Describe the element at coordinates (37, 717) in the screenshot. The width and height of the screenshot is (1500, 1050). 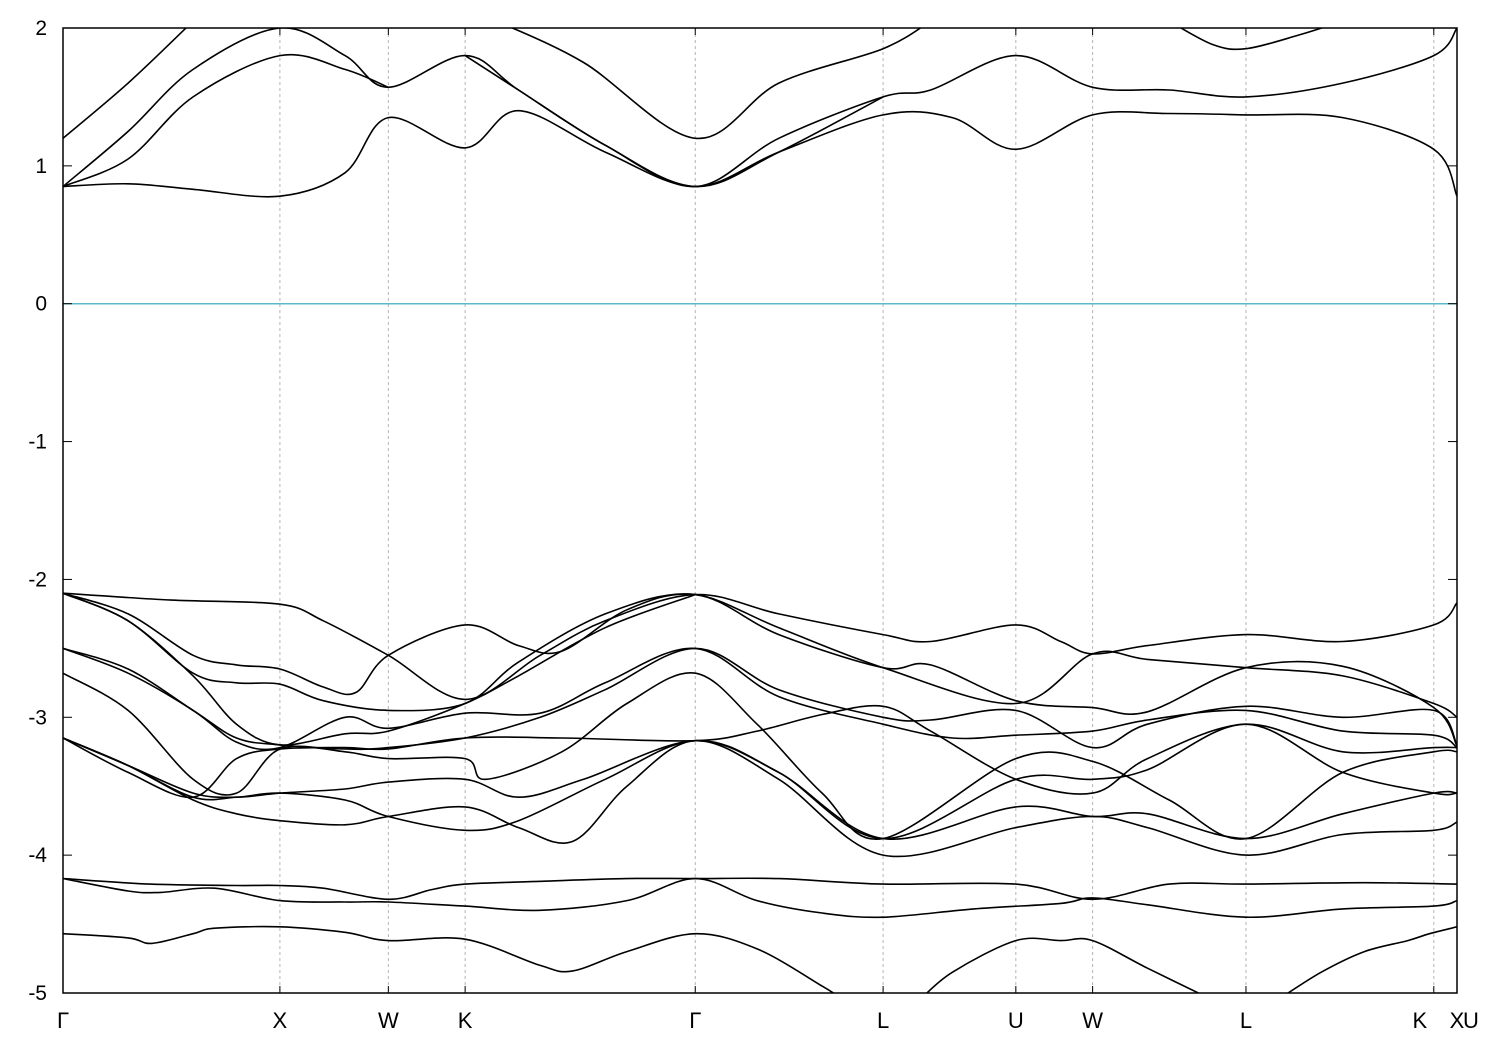
I see `y-tick-label: -3` at that location.